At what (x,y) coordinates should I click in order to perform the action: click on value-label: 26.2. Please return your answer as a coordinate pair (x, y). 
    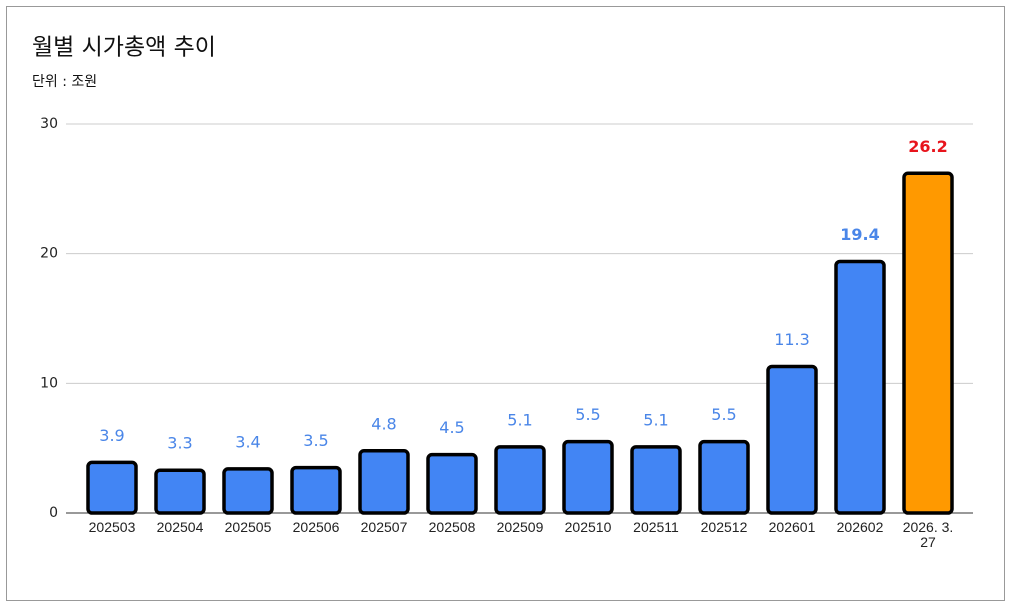
    Looking at the image, I should click on (927, 146).